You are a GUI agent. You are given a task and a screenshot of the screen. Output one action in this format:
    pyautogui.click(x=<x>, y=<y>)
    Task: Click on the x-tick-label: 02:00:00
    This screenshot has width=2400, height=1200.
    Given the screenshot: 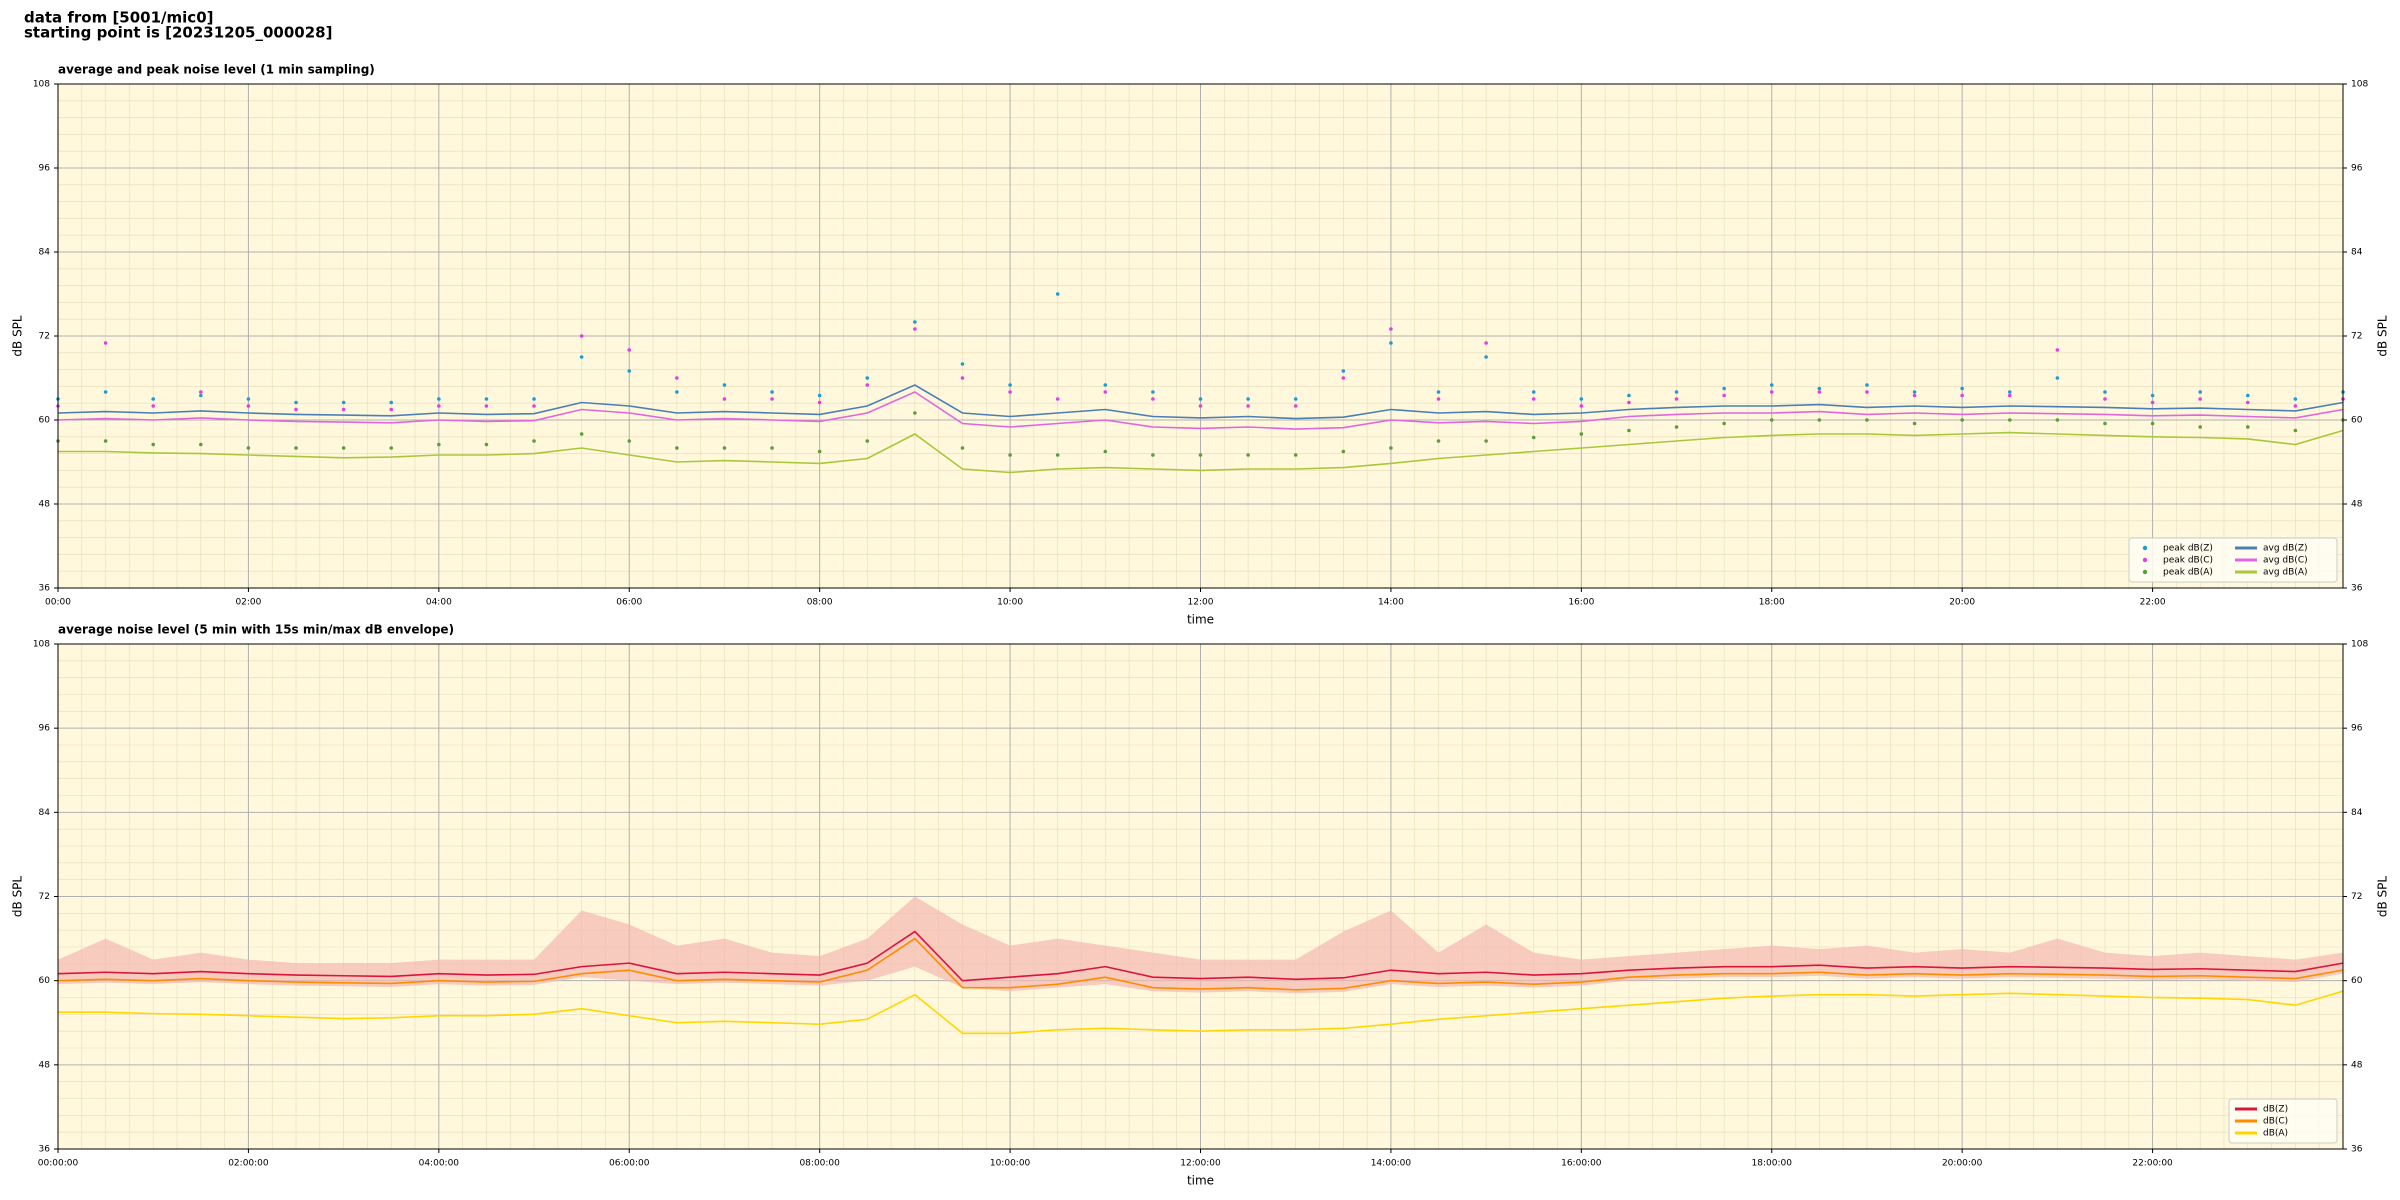 What is the action you would take?
    pyautogui.click(x=248, y=1164)
    